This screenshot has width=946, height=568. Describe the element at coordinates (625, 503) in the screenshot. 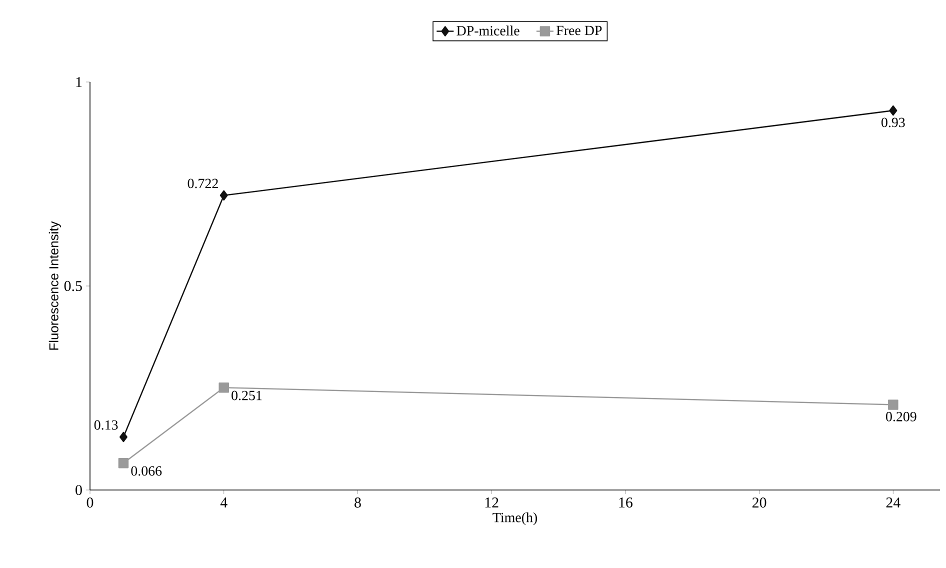

I see `x-tick-label: 16` at that location.